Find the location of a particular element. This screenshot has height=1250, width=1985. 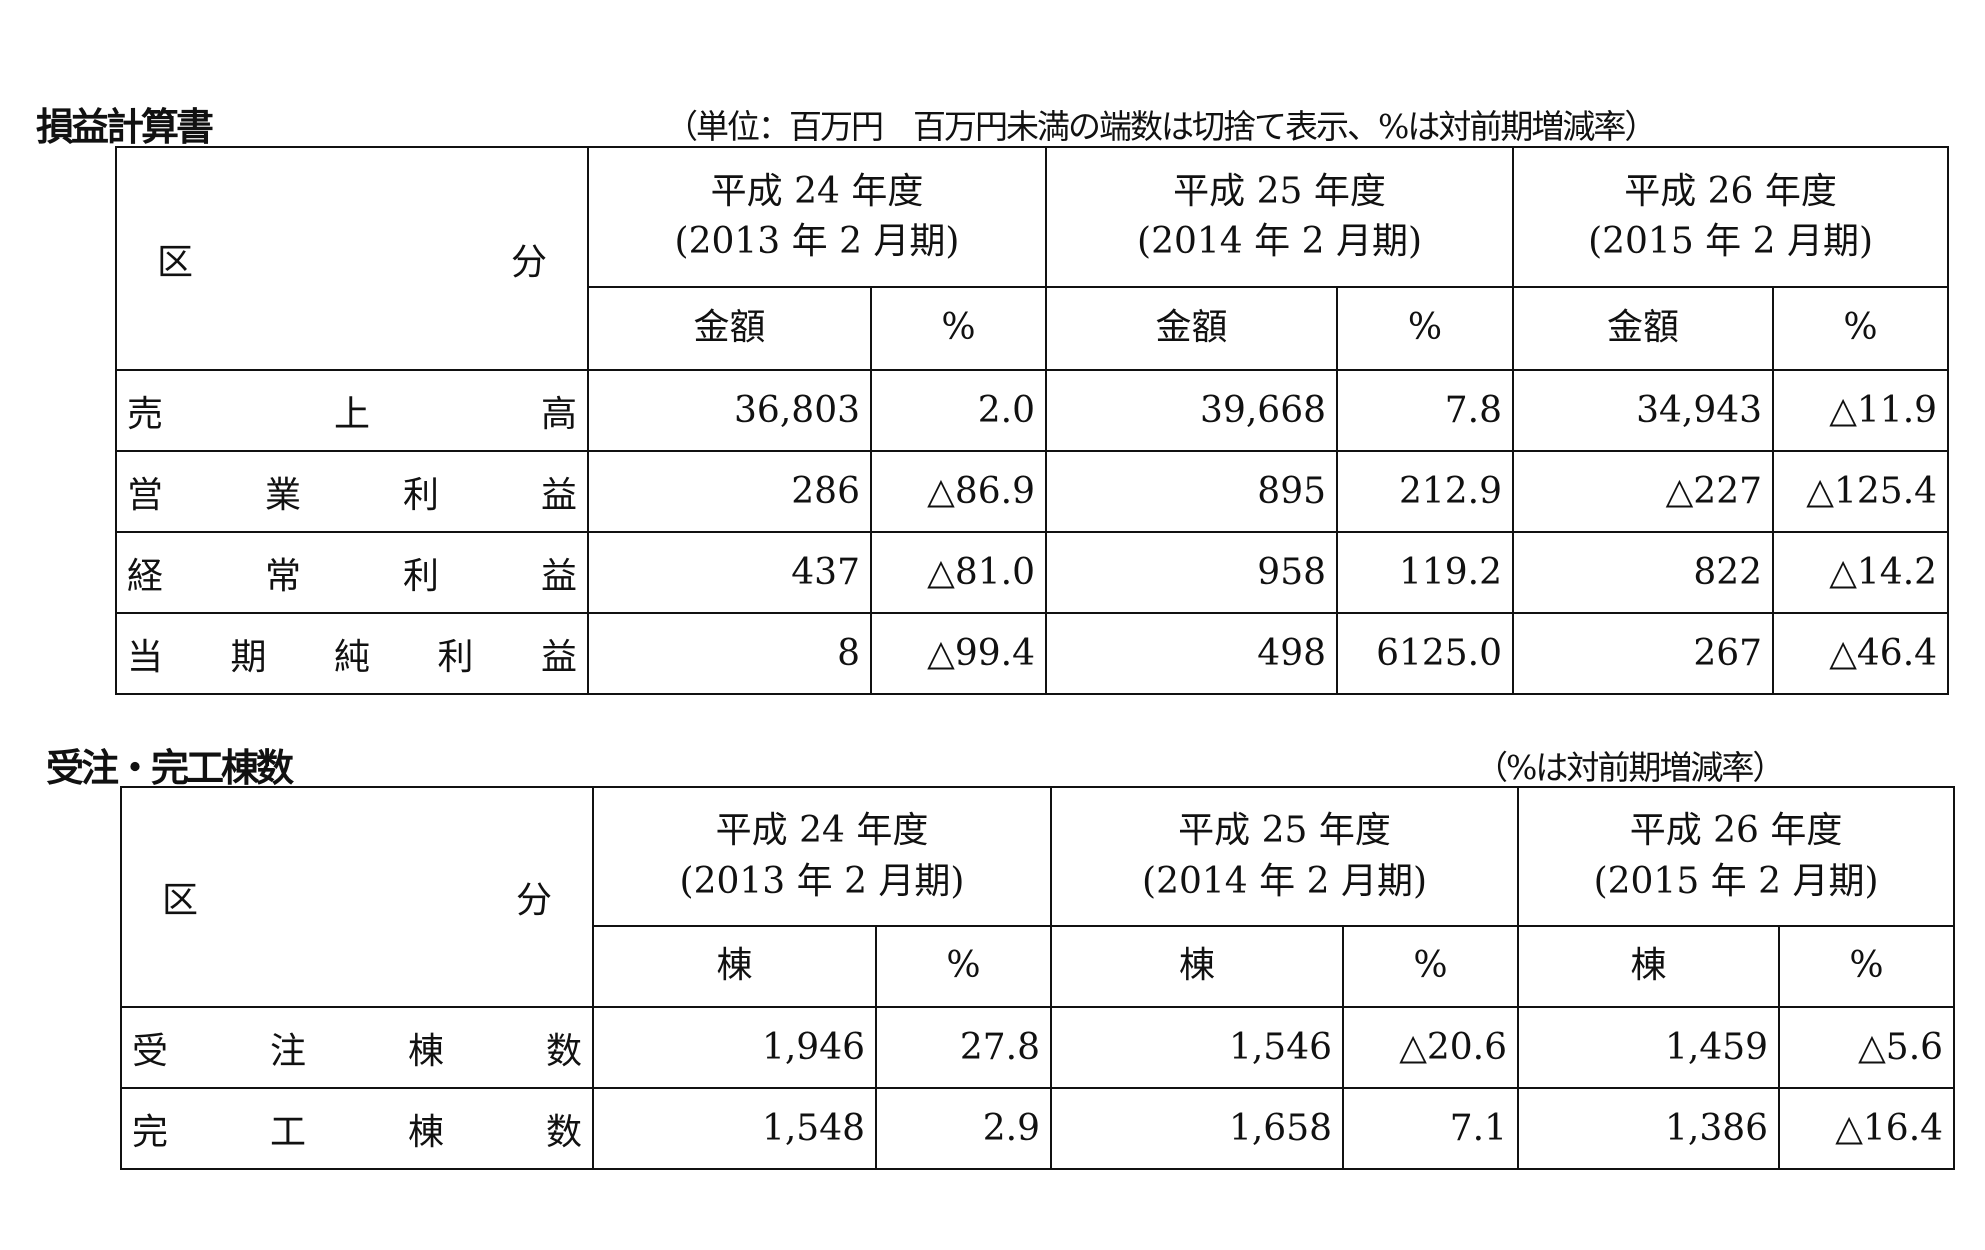

value-cell: 39,668 is located at coordinates (1192, 410).